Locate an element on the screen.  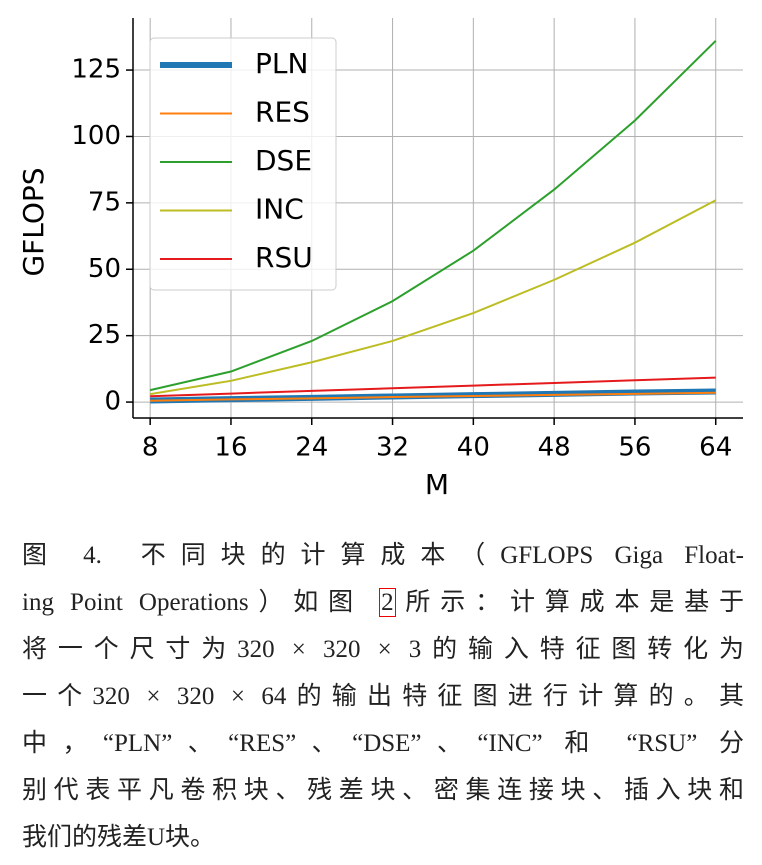
x-tick-label: 16 is located at coordinates (230, 448).